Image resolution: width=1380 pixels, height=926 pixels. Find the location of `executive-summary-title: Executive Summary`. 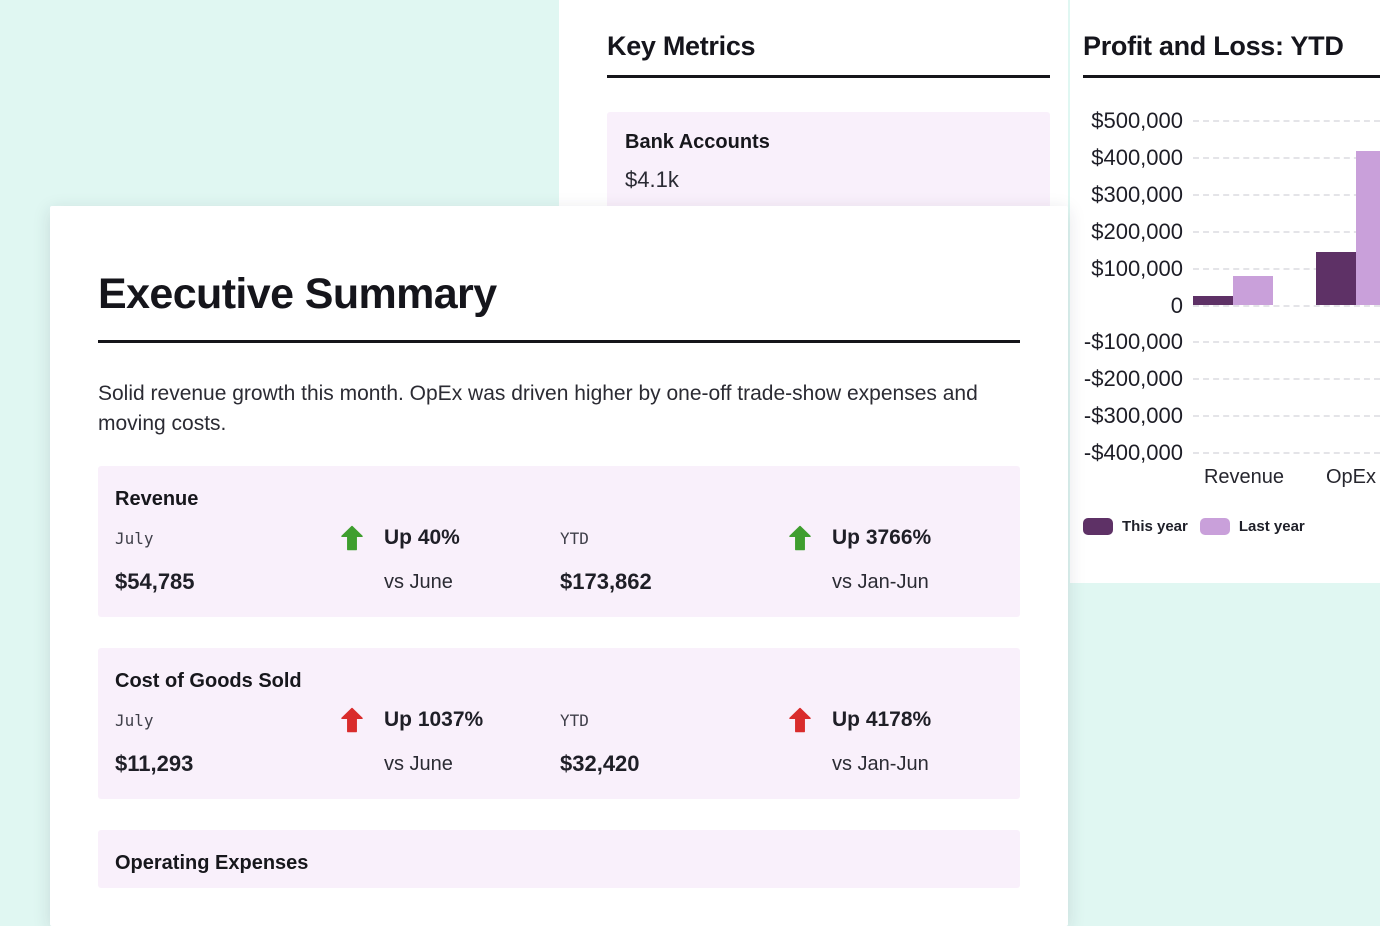

executive-summary-title: Executive Summary is located at coordinates (297, 294).